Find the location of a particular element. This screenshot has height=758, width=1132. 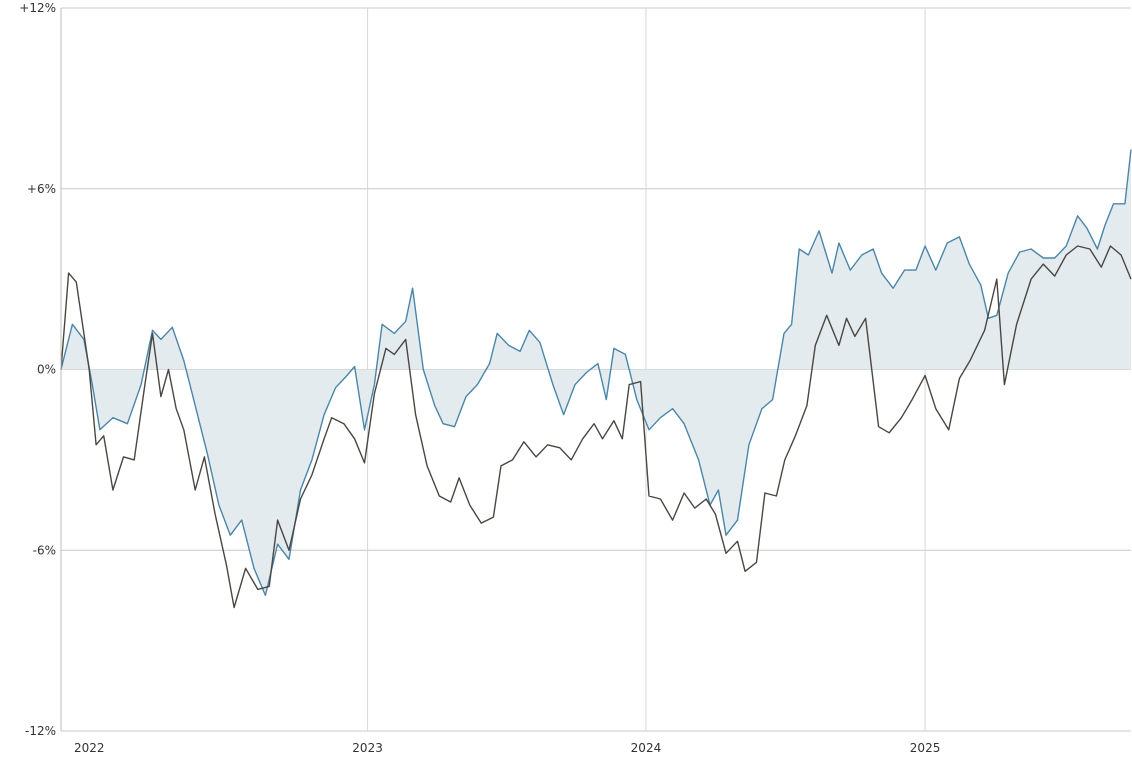

y-tick-label-1: +6% is located at coordinates (41, 189).